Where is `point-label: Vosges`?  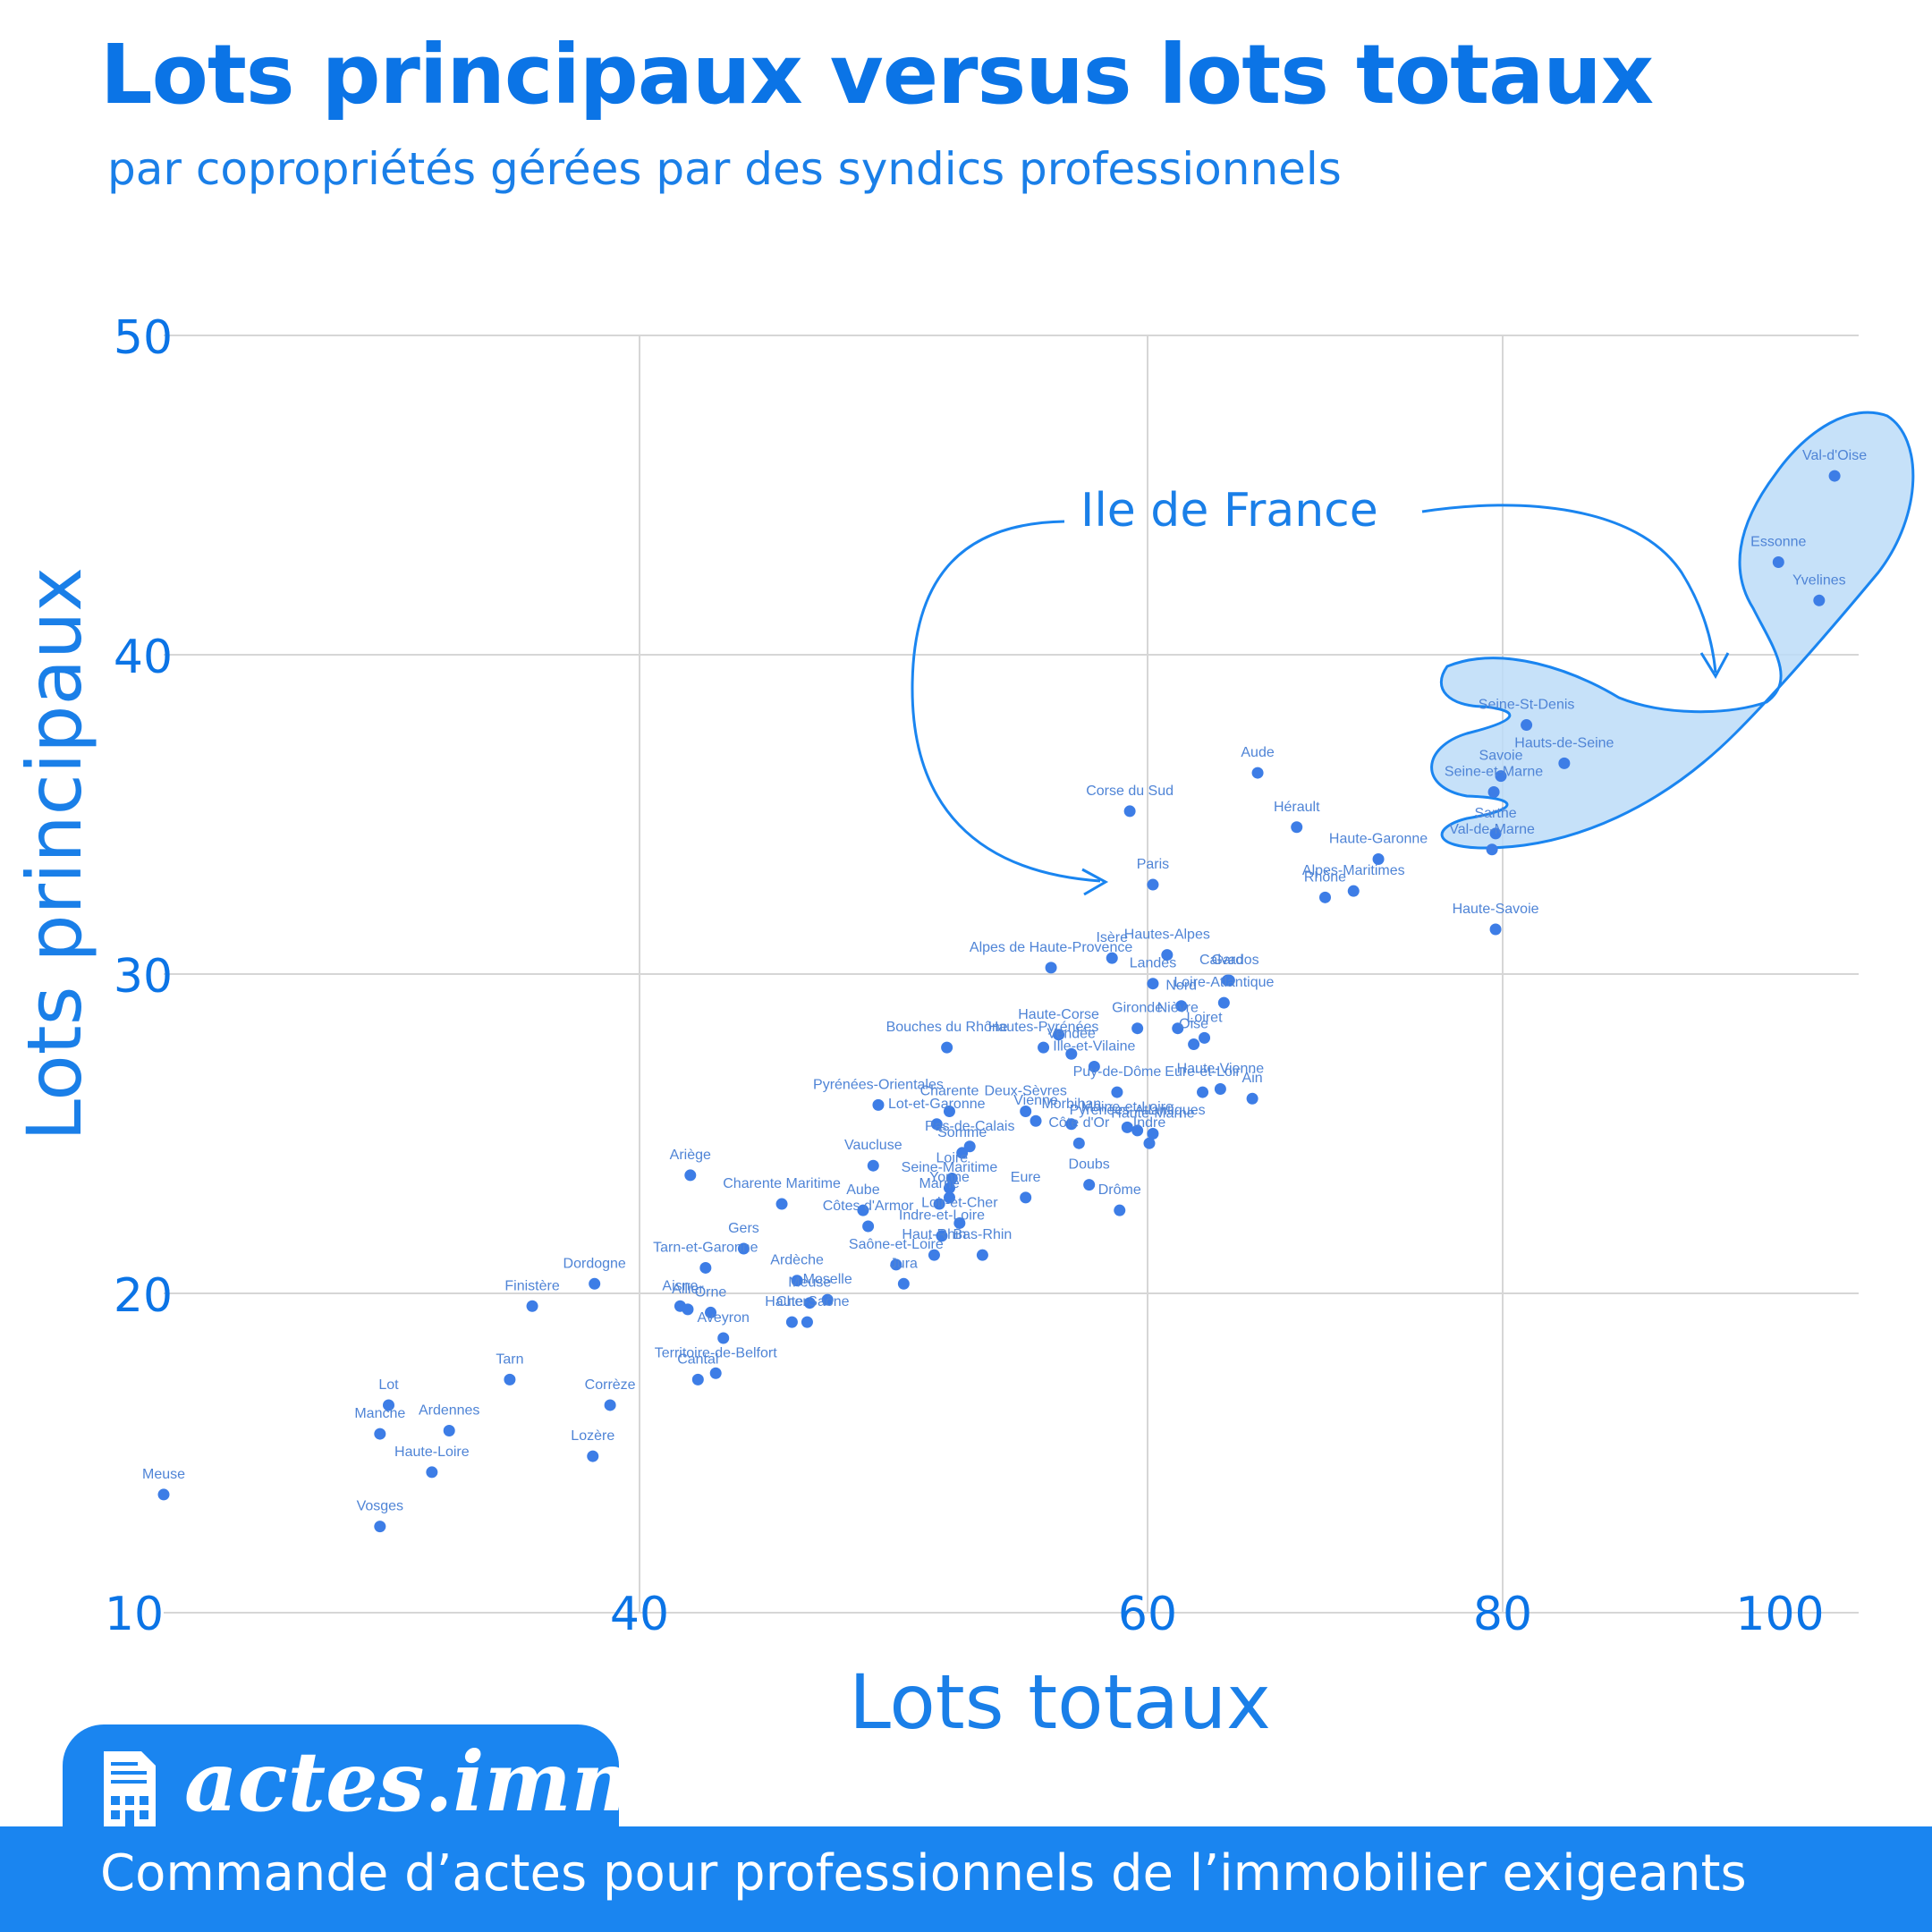
point-label: Vosges is located at coordinates (380, 1506).